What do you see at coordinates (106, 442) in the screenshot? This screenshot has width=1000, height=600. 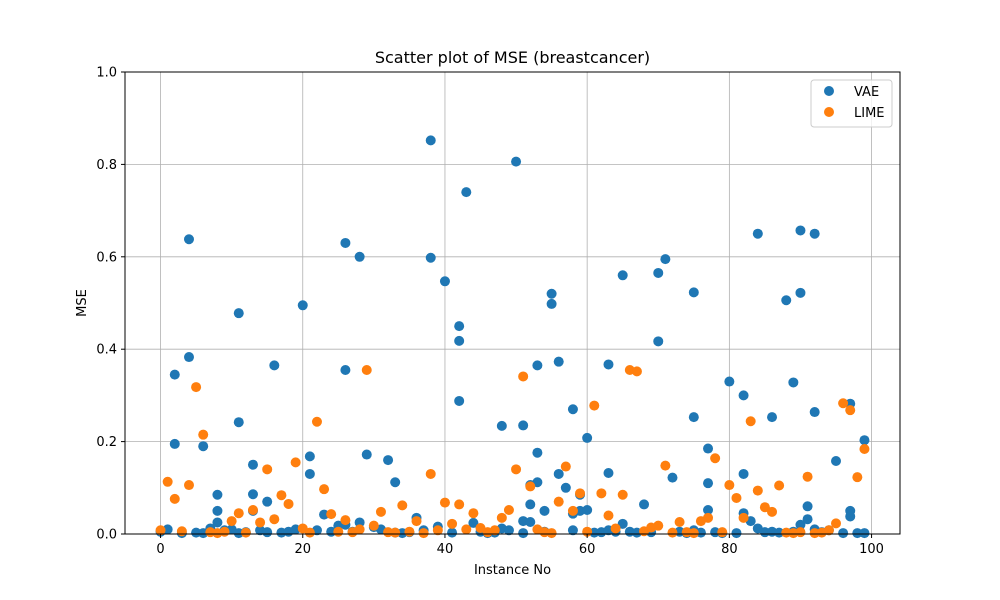 I see `y-tick-label: 0.2` at bounding box center [106, 442].